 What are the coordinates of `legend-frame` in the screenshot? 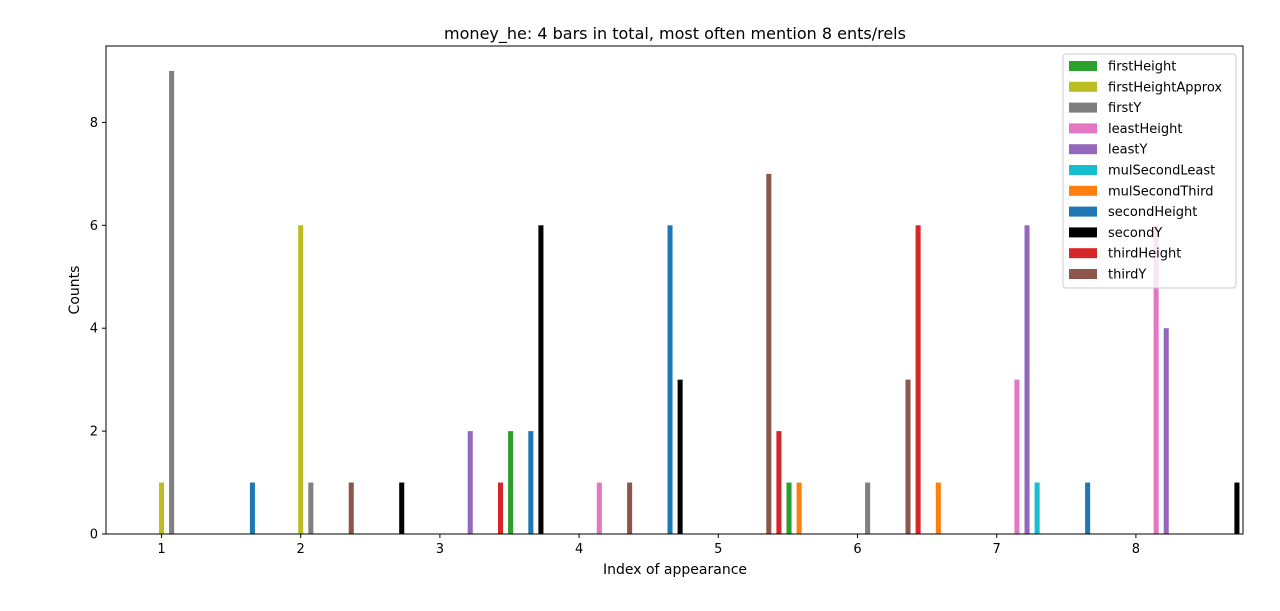 It's located at (1149, 171).